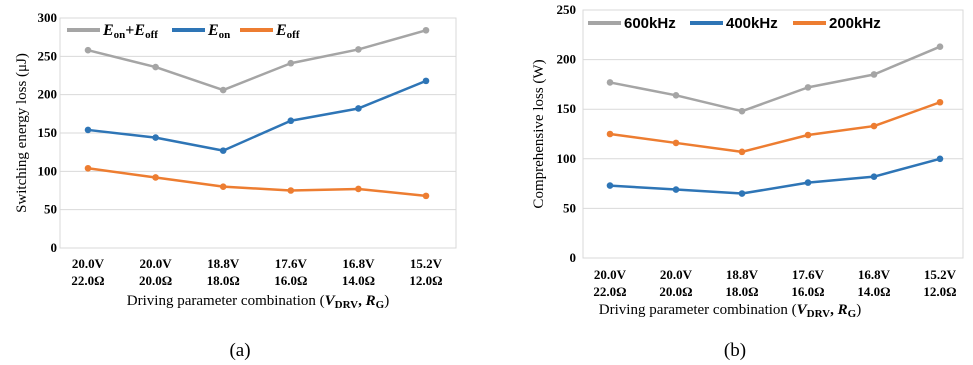 Image resolution: width=973 pixels, height=365 pixels. Describe the element at coordinates (855, 23) in the screenshot. I see `legend-label-200khz: 200kHz` at that location.